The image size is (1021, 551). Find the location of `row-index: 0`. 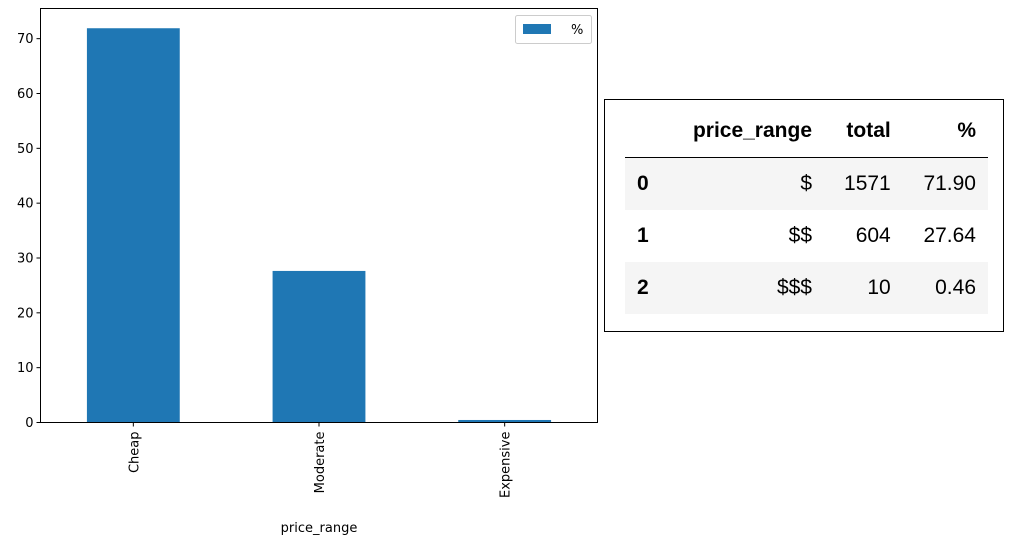

row-index: 0 is located at coordinates (643, 183).